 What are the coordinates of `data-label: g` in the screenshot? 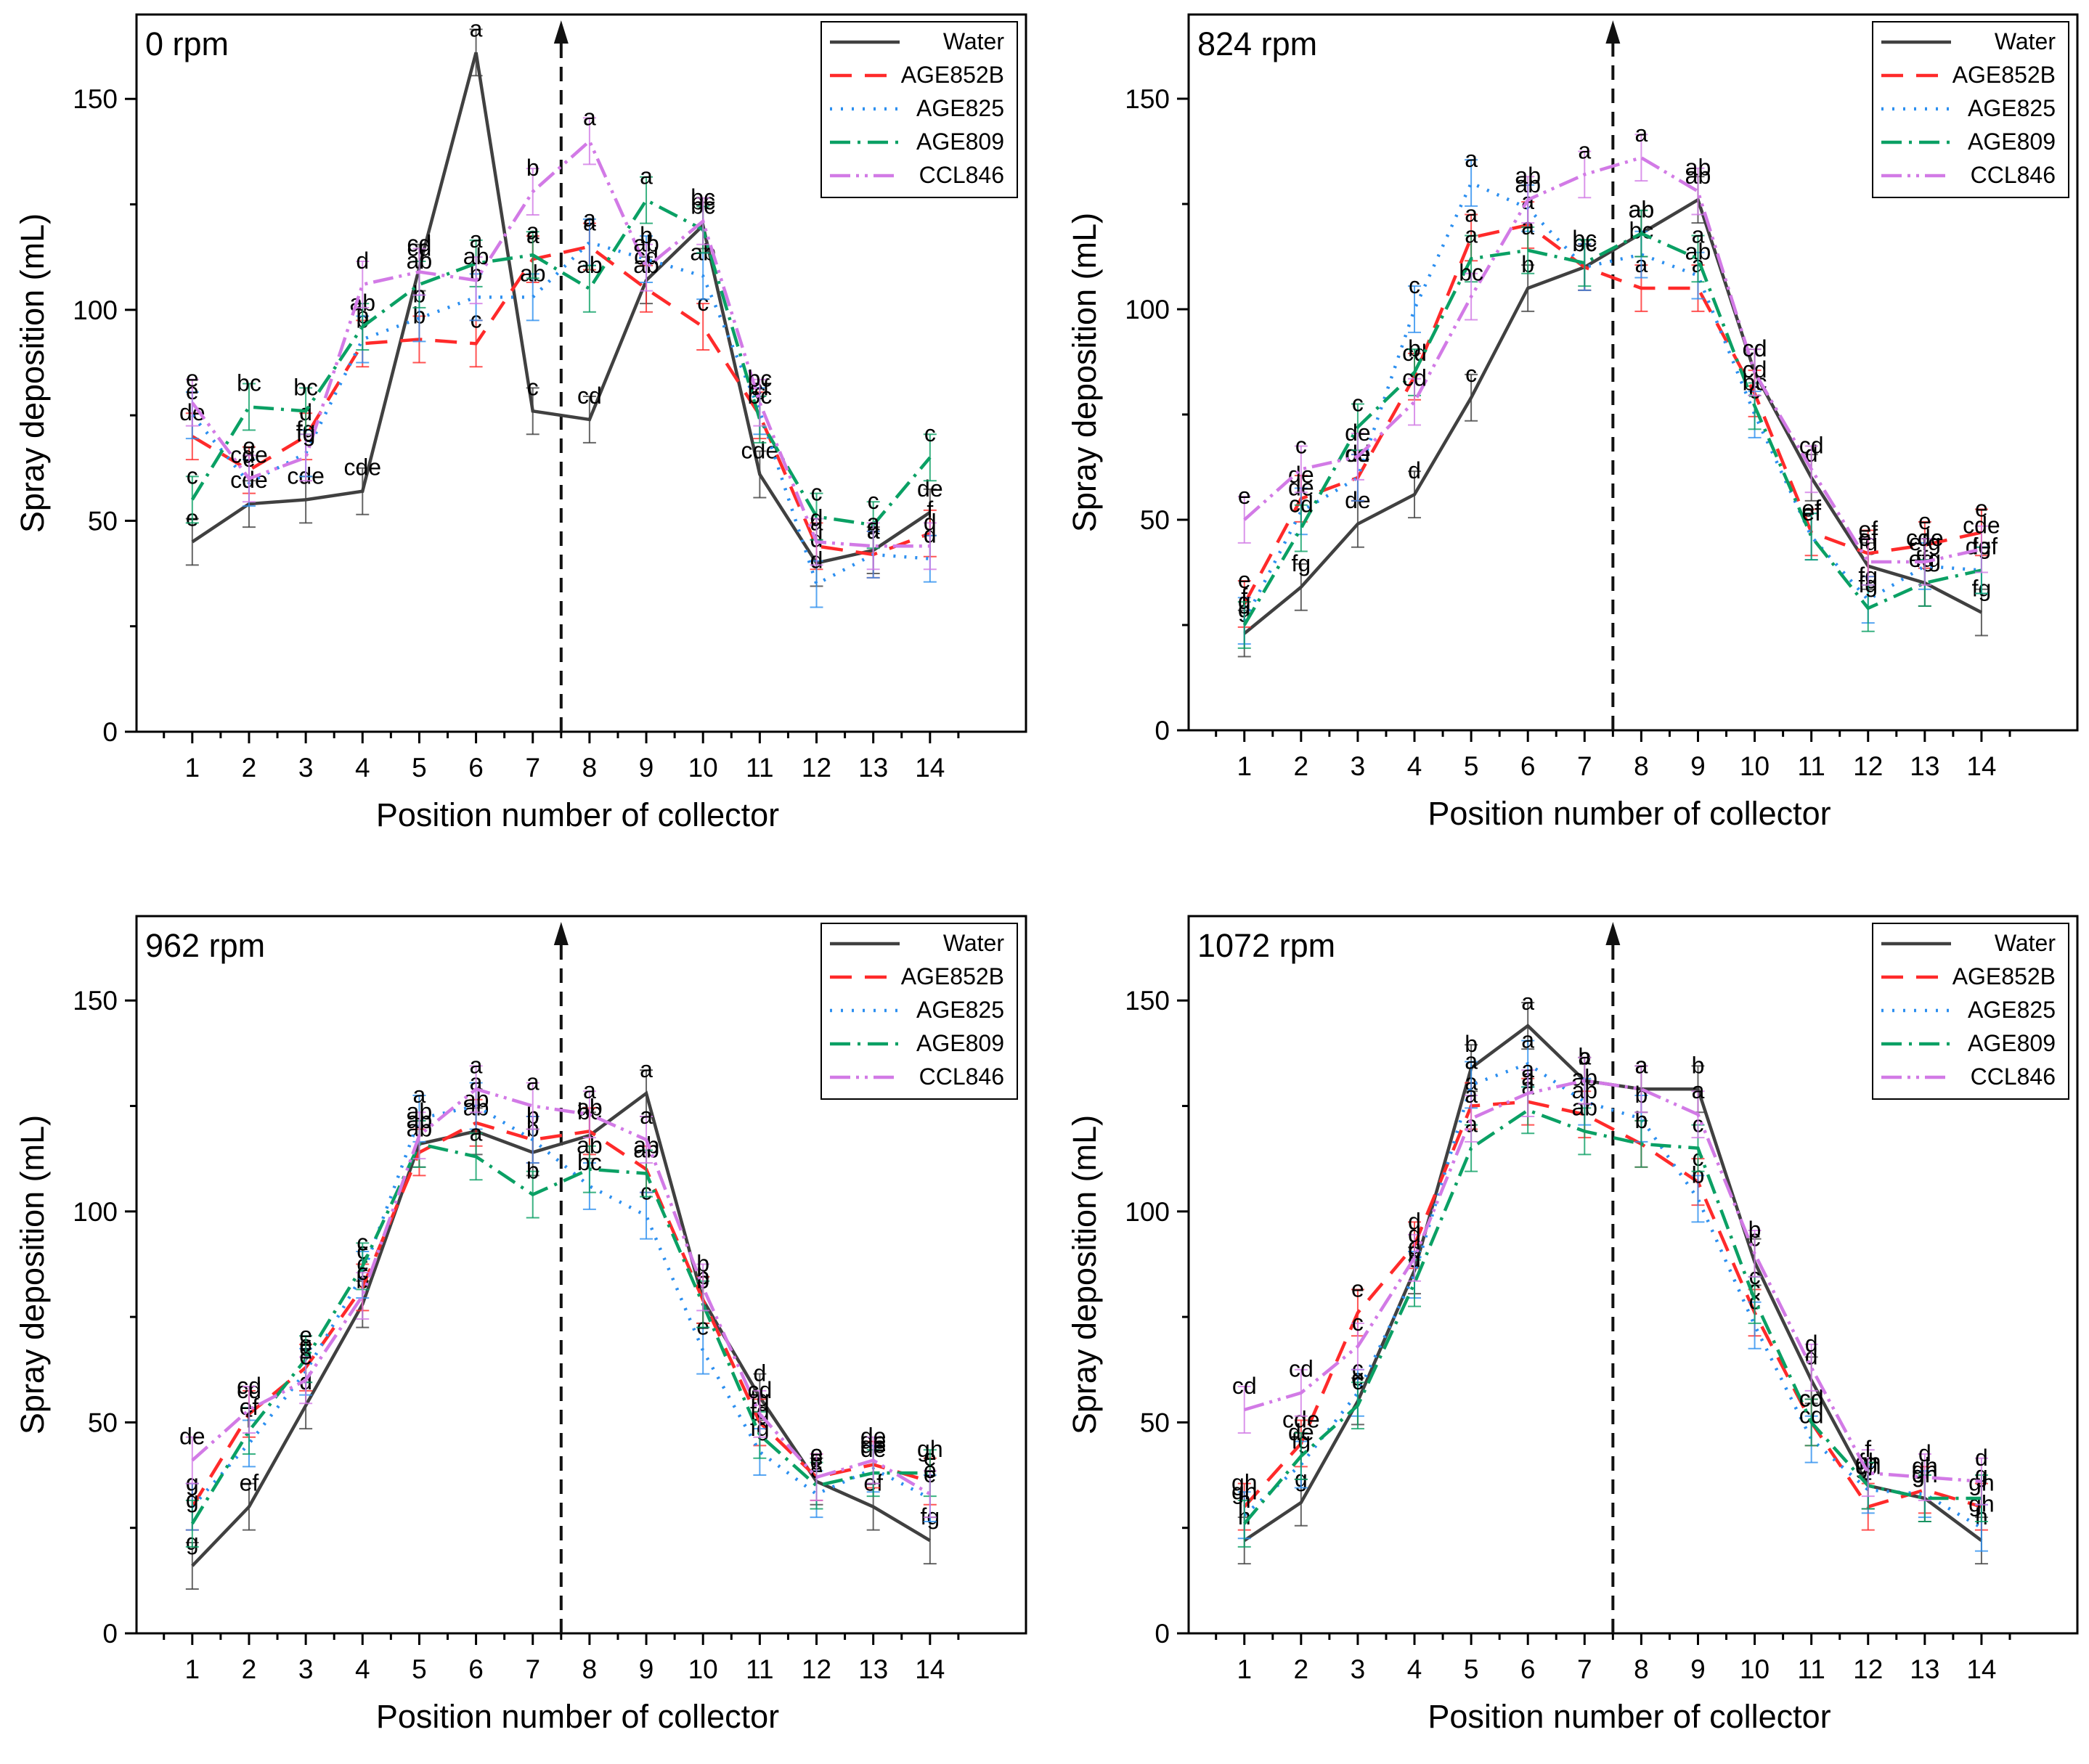 It's located at (1244, 601).